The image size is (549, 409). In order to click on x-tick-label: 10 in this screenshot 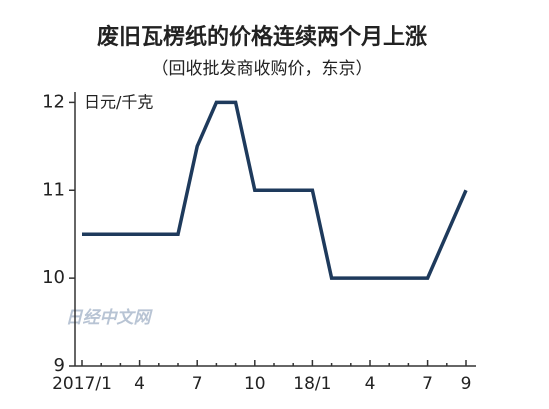, I will do `click(255, 384)`.